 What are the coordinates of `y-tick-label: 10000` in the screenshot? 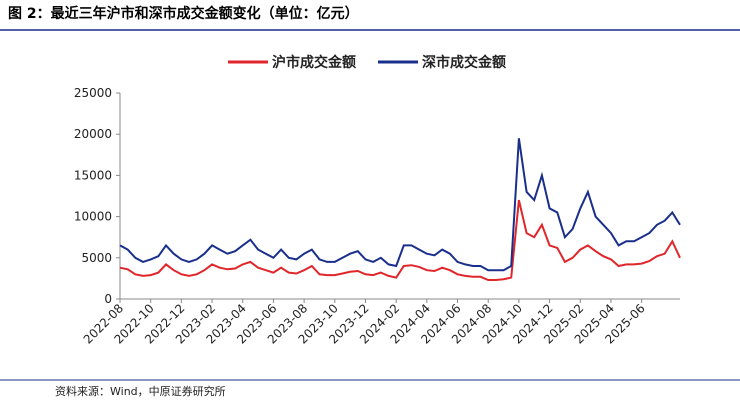 It's located at (93, 217).